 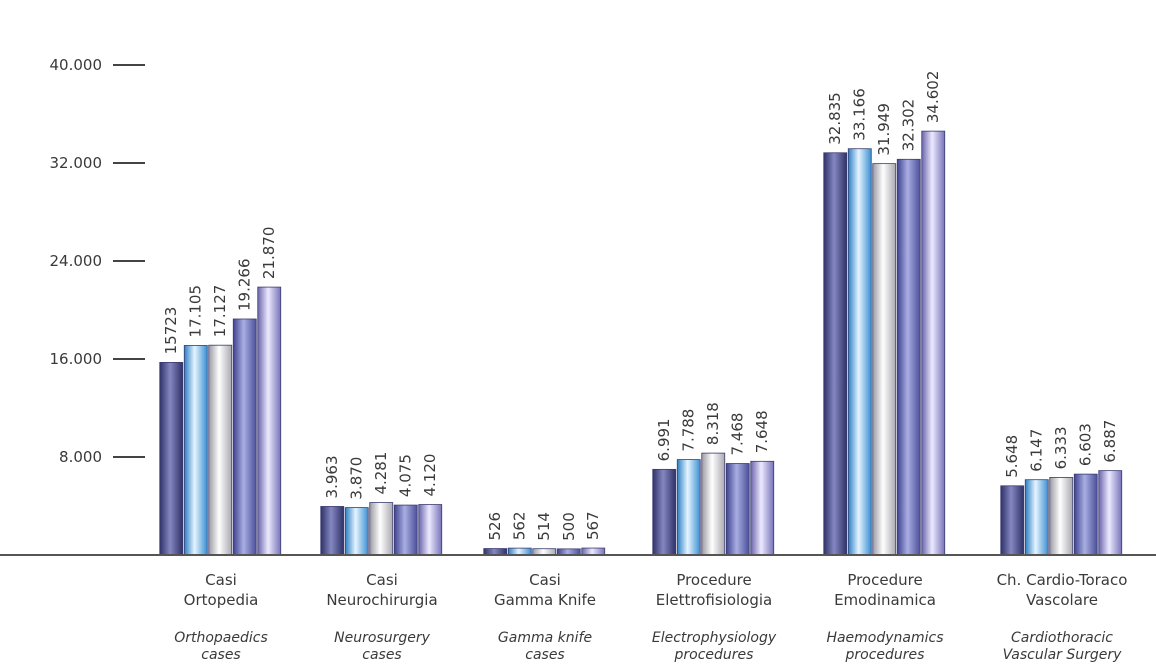 What do you see at coordinates (406, 475) in the screenshot?
I see `bar-value-label: 4.075` at bounding box center [406, 475].